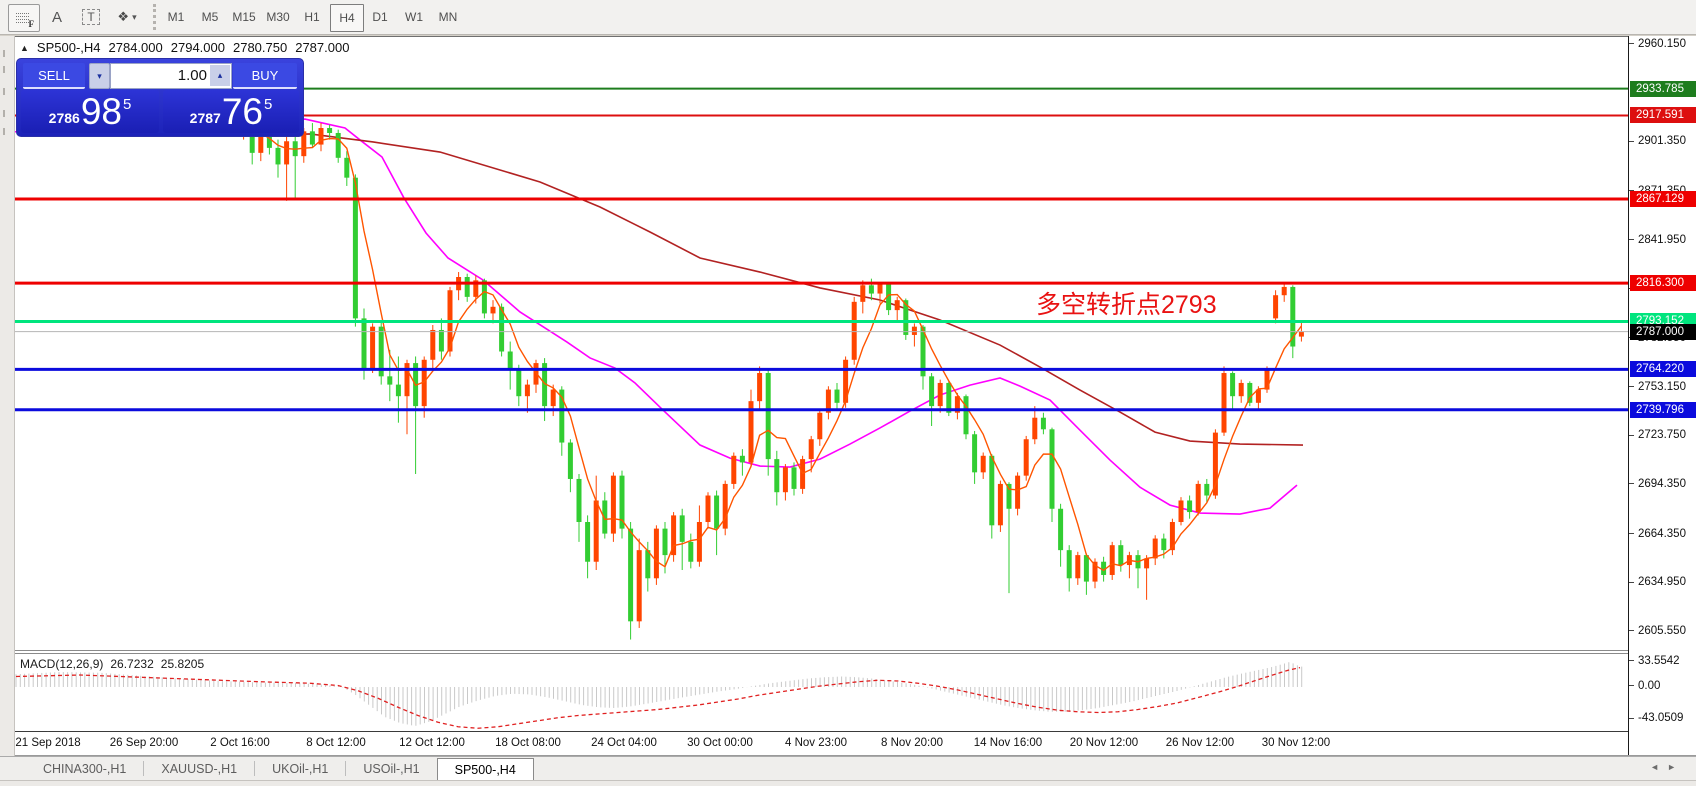  Describe the element at coordinates (1200, 743) in the screenshot. I see `time-axis-label: 26 Nov 12:00` at that location.